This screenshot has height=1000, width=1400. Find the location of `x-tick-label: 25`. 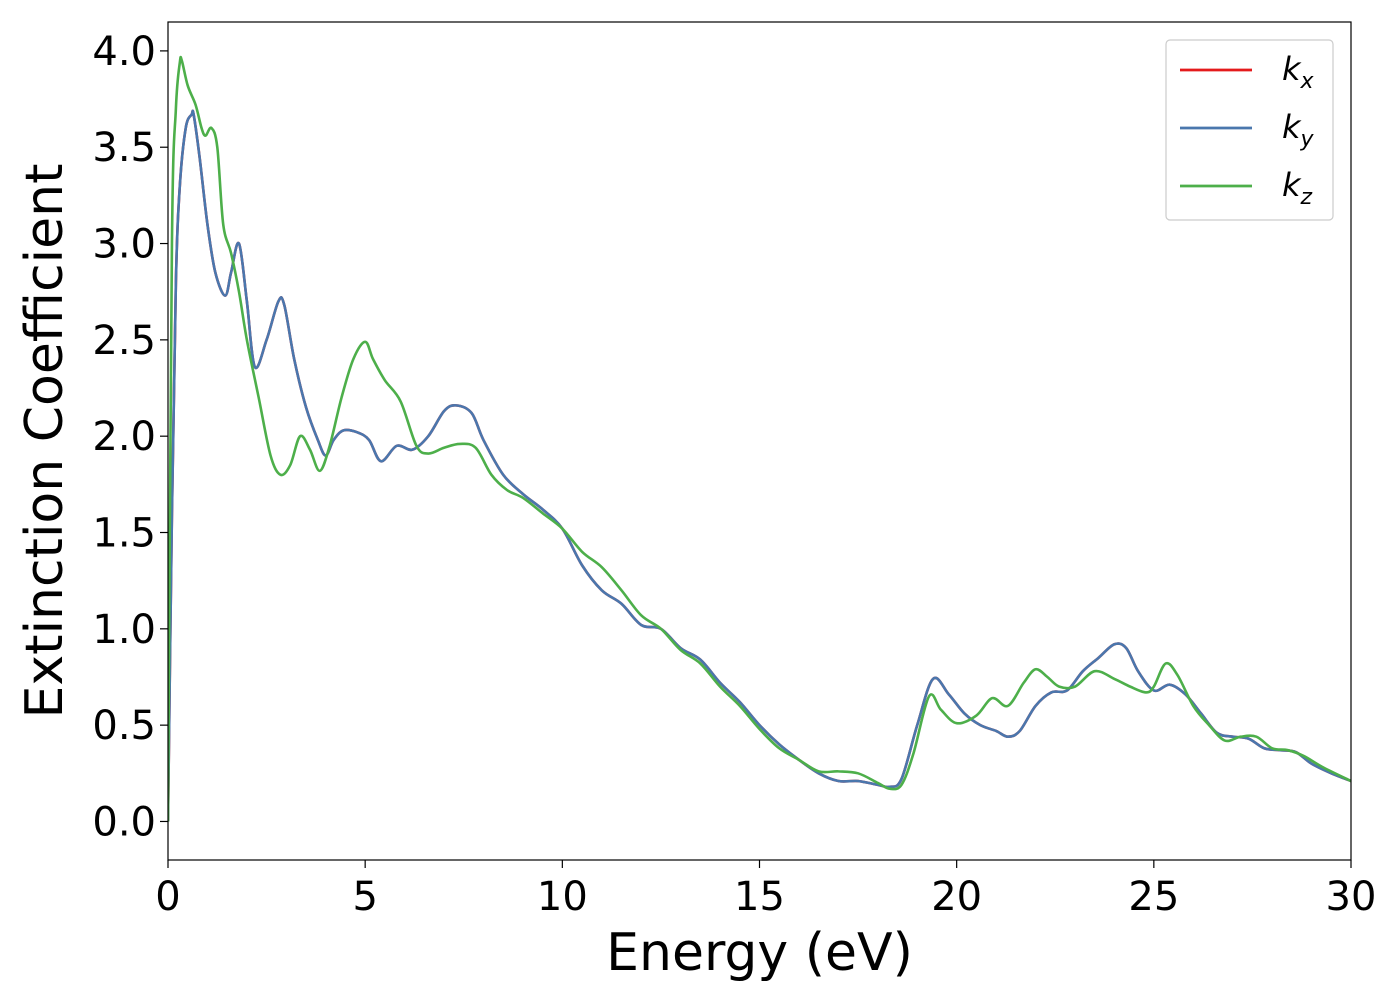

x-tick-label: 25 is located at coordinates (1153, 897).